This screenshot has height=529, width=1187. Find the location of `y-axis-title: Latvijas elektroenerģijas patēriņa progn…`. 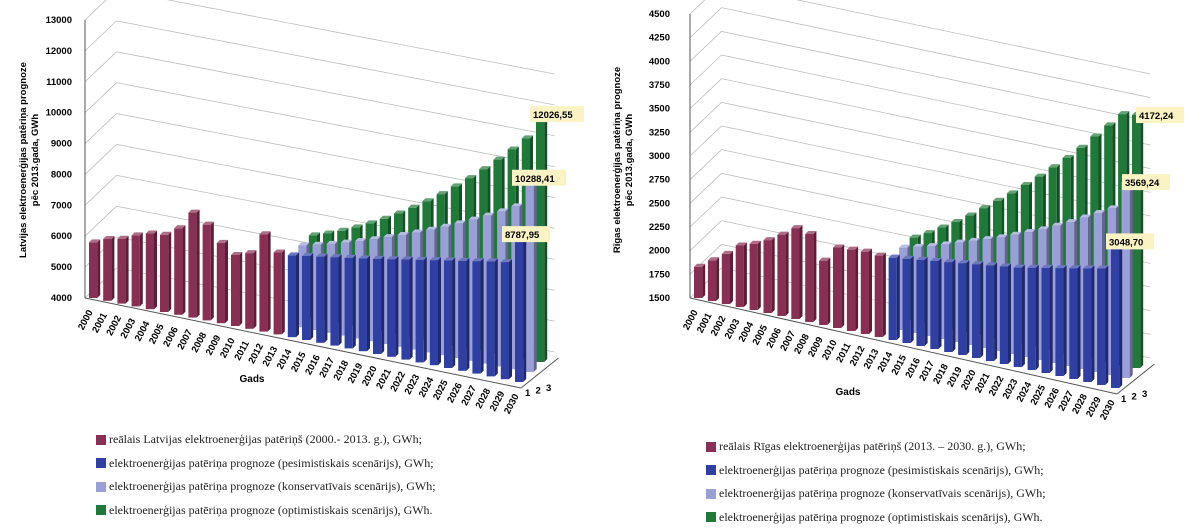

y-axis-title: Latvijas elektroenerģijas patēriņa progn… is located at coordinates (29, 160).